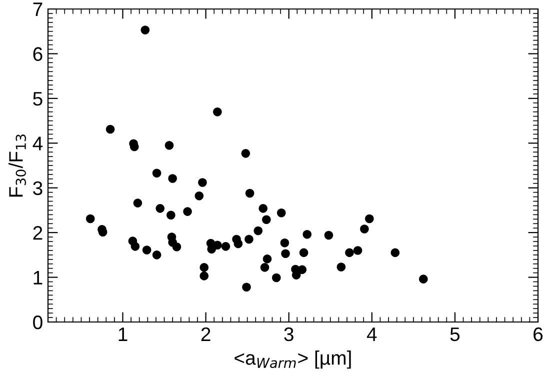 The width and height of the screenshot is (549, 376). I want to click on x-tick-label: 3, so click(289, 334).